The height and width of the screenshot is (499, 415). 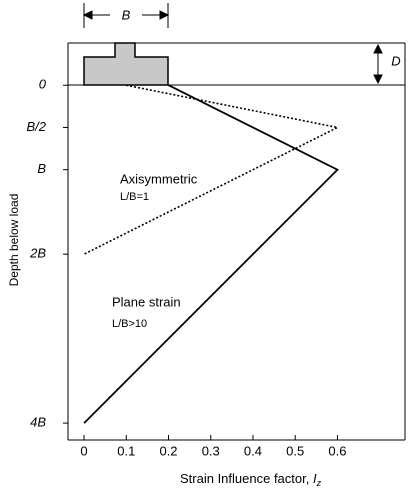 What do you see at coordinates (295, 450) in the screenshot?
I see `x-tick-label: 0.5` at bounding box center [295, 450].